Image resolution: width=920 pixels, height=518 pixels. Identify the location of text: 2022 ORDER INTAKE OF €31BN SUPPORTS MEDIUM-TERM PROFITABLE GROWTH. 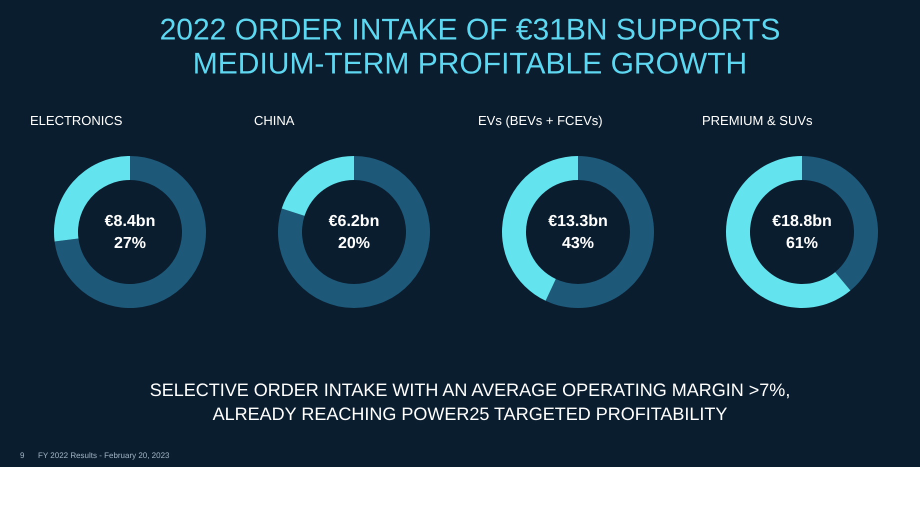
(470, 47).